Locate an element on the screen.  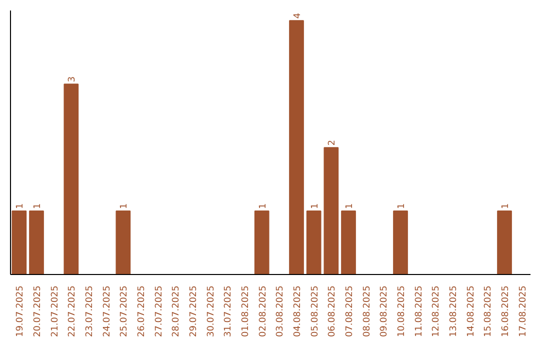
x-tick-label: 27.07.2025 is located at coordinates (159, 312).